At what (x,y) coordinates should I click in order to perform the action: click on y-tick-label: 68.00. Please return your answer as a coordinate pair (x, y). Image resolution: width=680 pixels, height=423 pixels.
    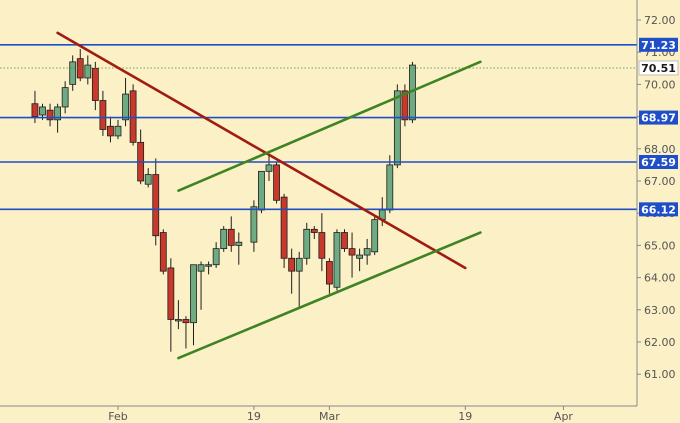
    Looking at the image, I should click on (660, 149).